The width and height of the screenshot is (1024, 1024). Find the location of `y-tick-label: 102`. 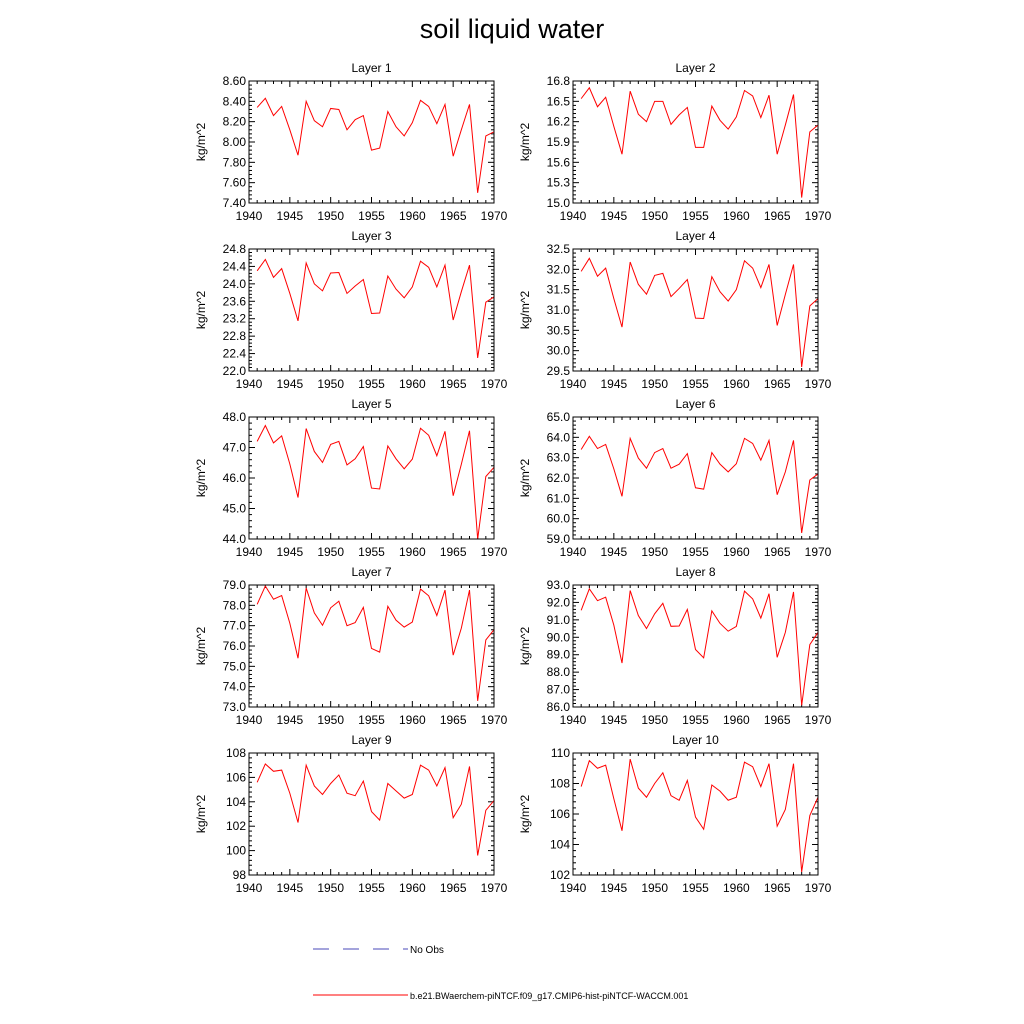

y-tick-label: 102 is located at coordinates (236, 826).